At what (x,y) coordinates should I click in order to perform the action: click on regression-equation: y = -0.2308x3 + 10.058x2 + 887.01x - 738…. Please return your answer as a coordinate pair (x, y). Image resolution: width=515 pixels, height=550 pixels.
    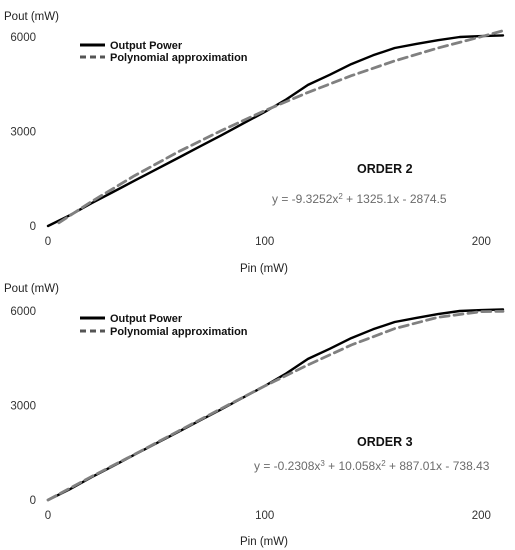
    Looking at the image, I should click on (372, 466).